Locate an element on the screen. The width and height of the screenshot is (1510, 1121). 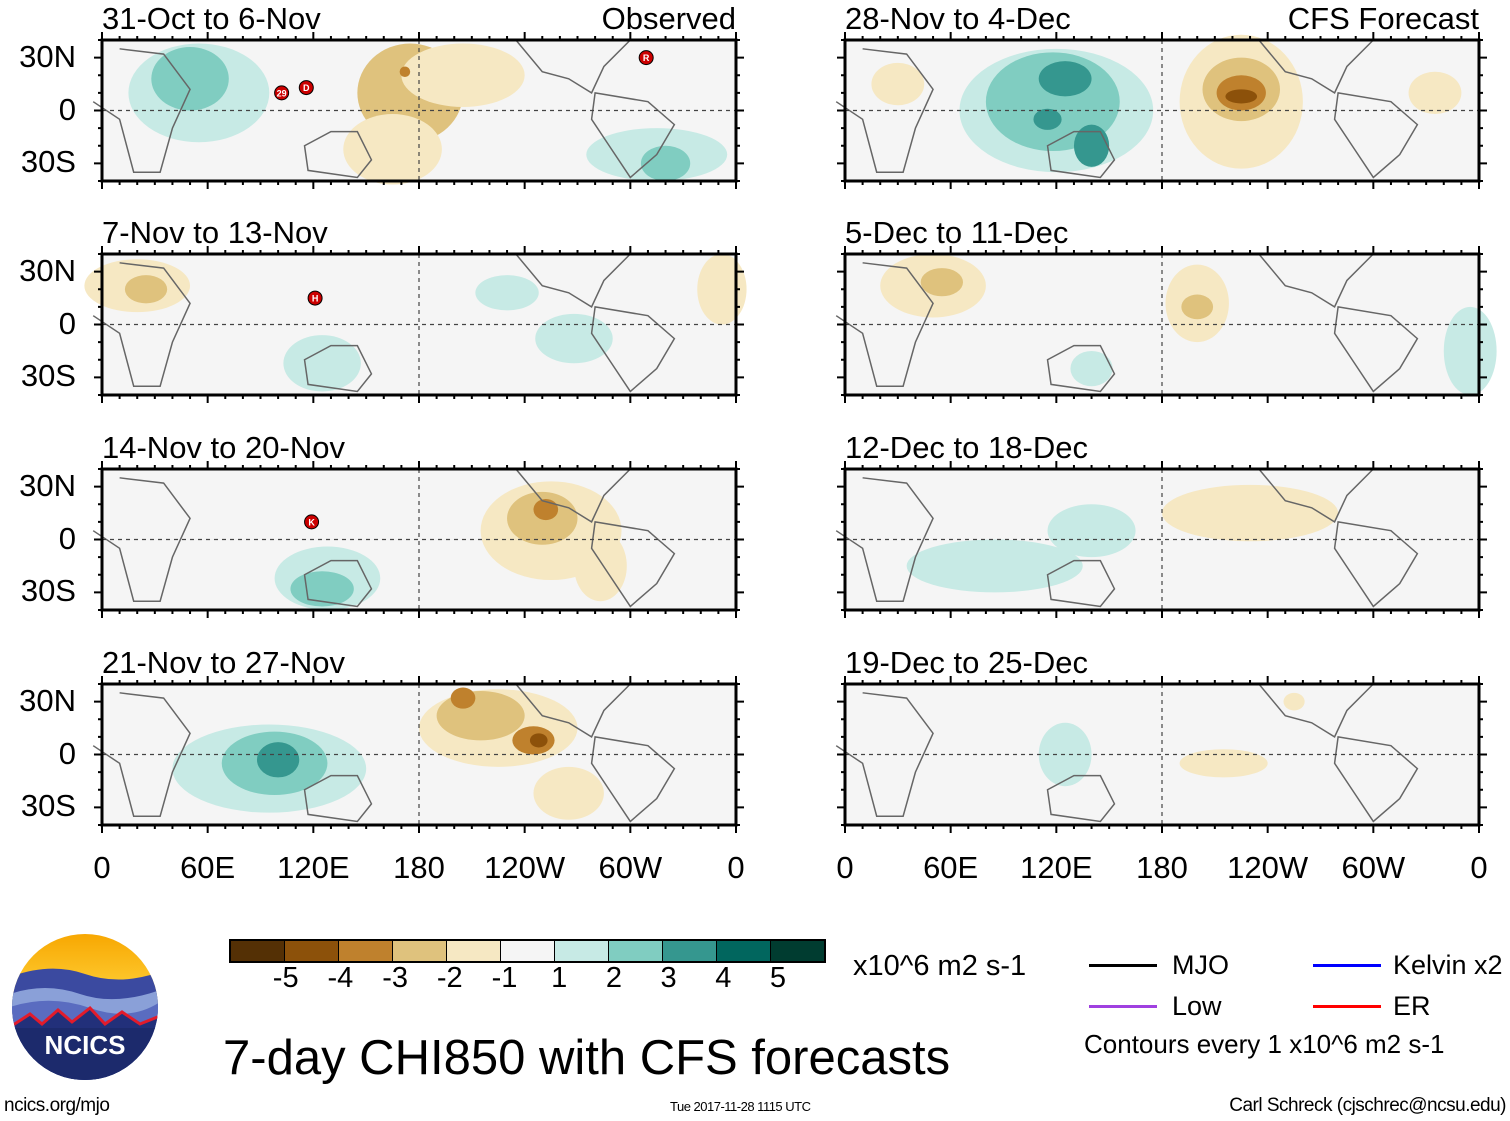
map-panel: K is located at coordinates (418, 539).